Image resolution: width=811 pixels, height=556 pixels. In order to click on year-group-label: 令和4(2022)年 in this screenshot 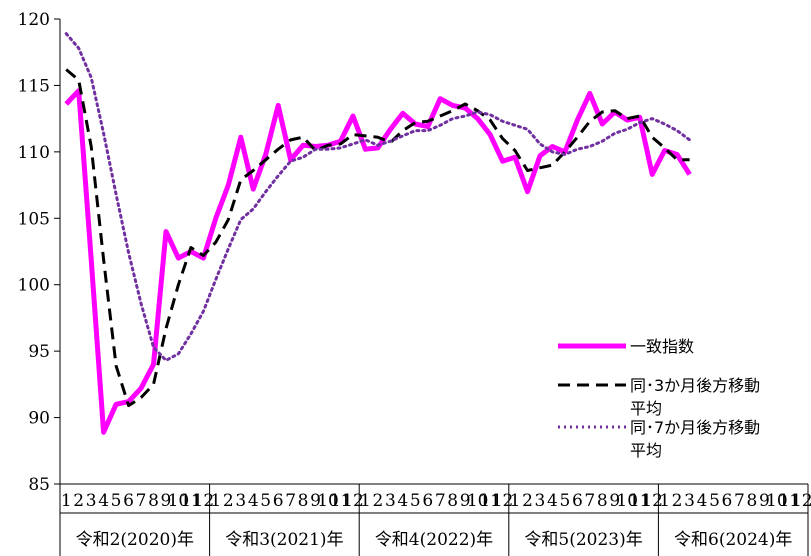, I will do `click(434, 540)`.